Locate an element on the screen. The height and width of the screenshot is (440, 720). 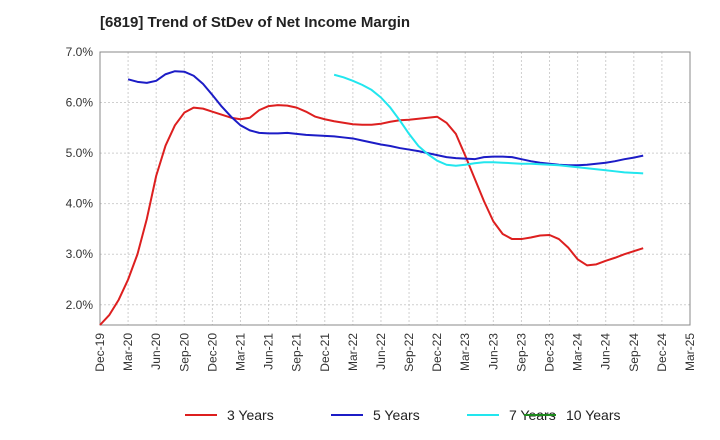
legend-item-10-years: 10 Years is located at coordinates (572, 415).